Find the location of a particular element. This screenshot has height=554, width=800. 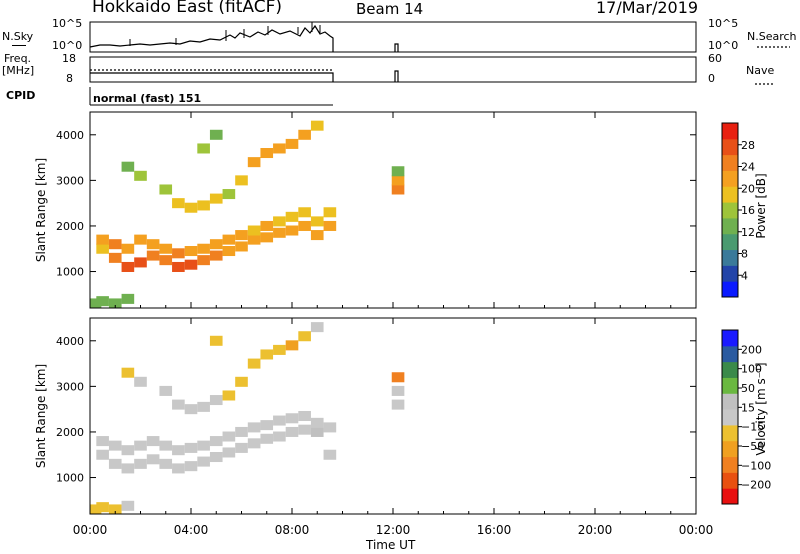

power-colorbar-tick-label: 24 is located at coordinates (748, 167).